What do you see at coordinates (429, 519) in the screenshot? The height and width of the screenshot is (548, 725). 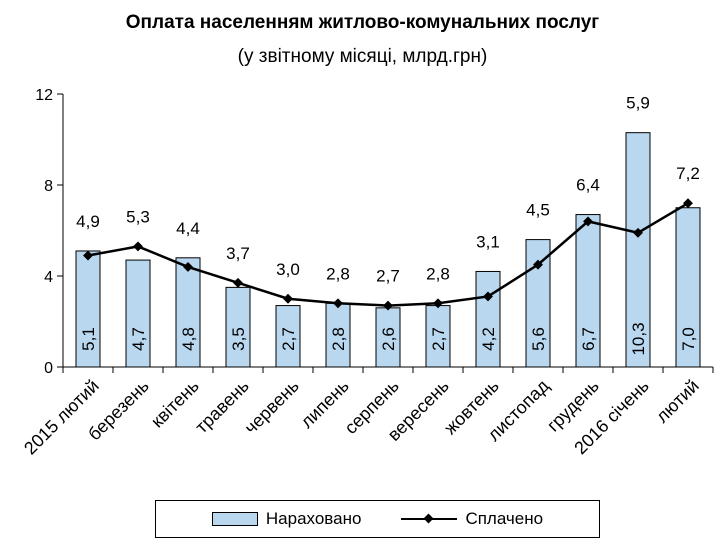 I see `legend-line-swatch` at bounding box center [429, 519].